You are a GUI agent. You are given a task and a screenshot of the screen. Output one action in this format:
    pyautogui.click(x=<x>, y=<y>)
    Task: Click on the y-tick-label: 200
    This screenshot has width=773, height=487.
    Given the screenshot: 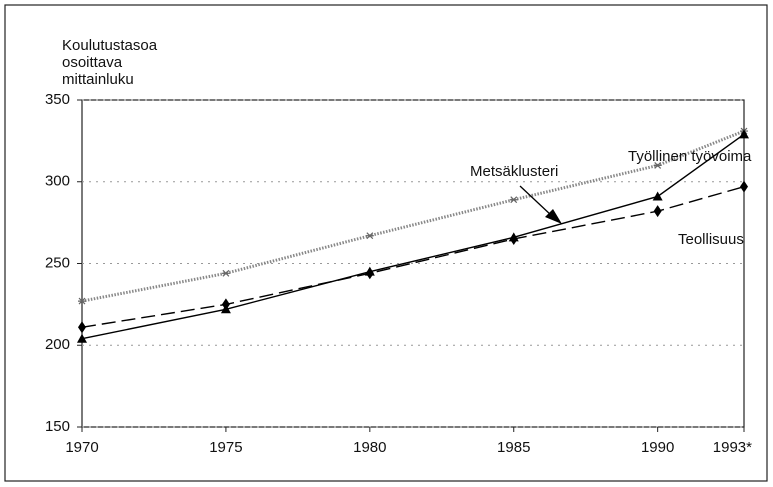 What is the action you would take?
    pyautogui.click(x=57, y=344)
    